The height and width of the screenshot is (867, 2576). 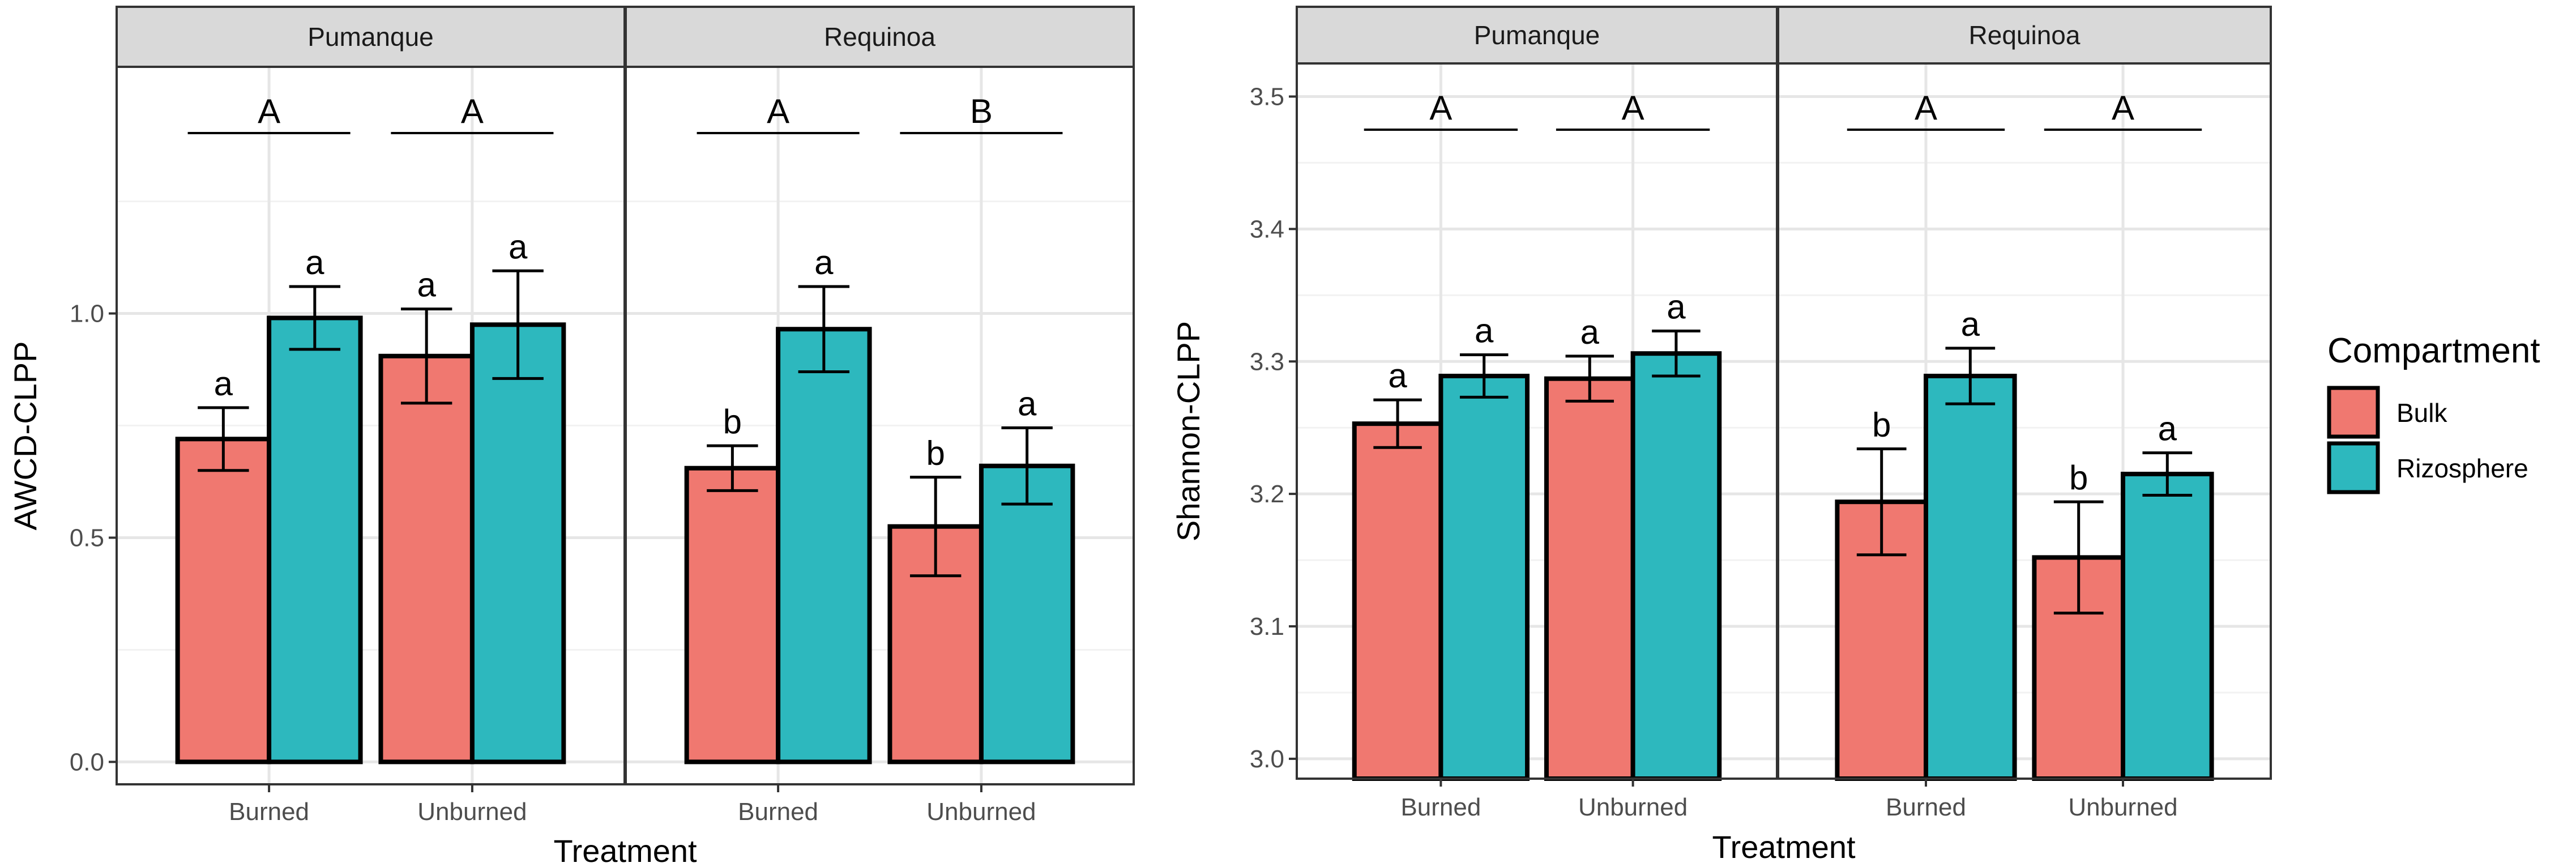 What do you see at coordinates (87, 538) in the screenshot?
I see `y-tick-label: 0.5` at bounding box center [87, 538].